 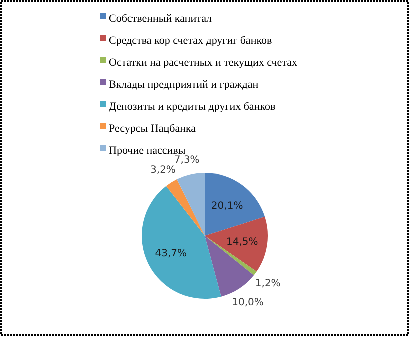 I want to click on legend-label: Собственный капитал, so click(x=161, y=18).